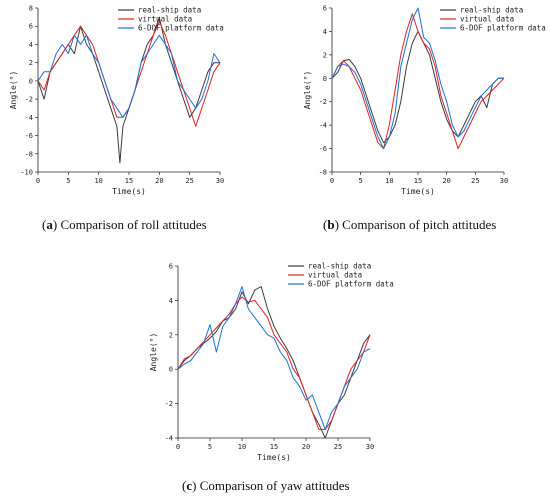  What do you see at coordinates (417, 224) in the screenshot?
I see `caption-pitch-text: Comparison of pitch attitudes` at bounding box center [417, 224].